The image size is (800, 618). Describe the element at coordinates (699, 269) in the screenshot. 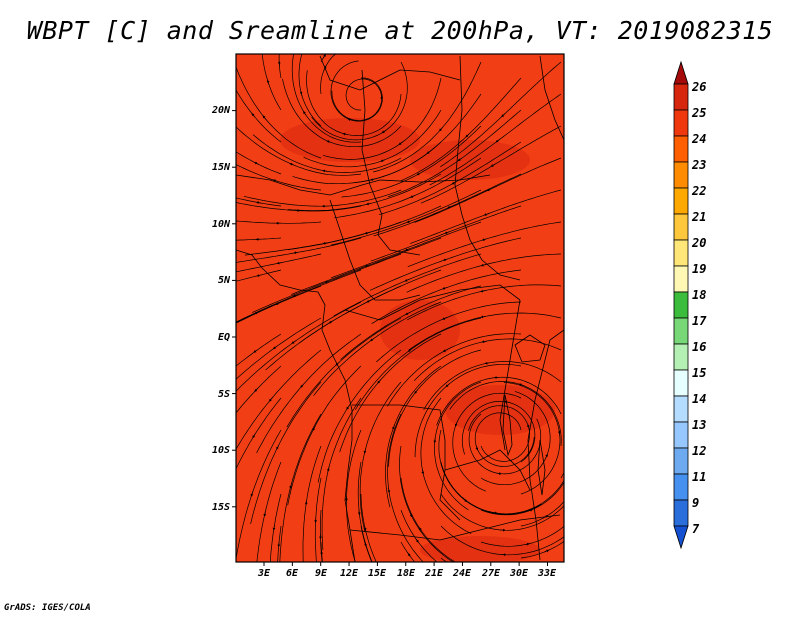

I see `colorbar-label-19: 19` at that location.